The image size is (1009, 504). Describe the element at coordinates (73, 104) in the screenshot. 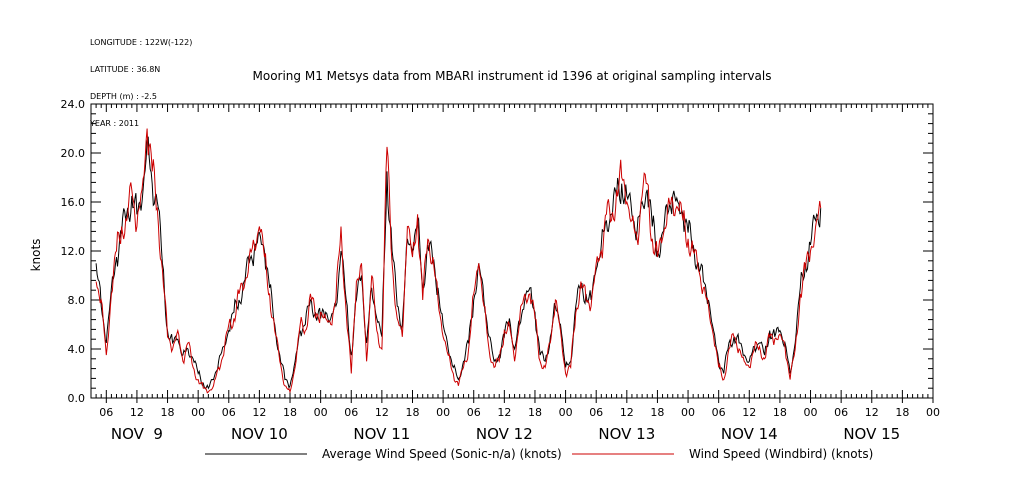

I see `y-tick-label: 24.0` at that location.